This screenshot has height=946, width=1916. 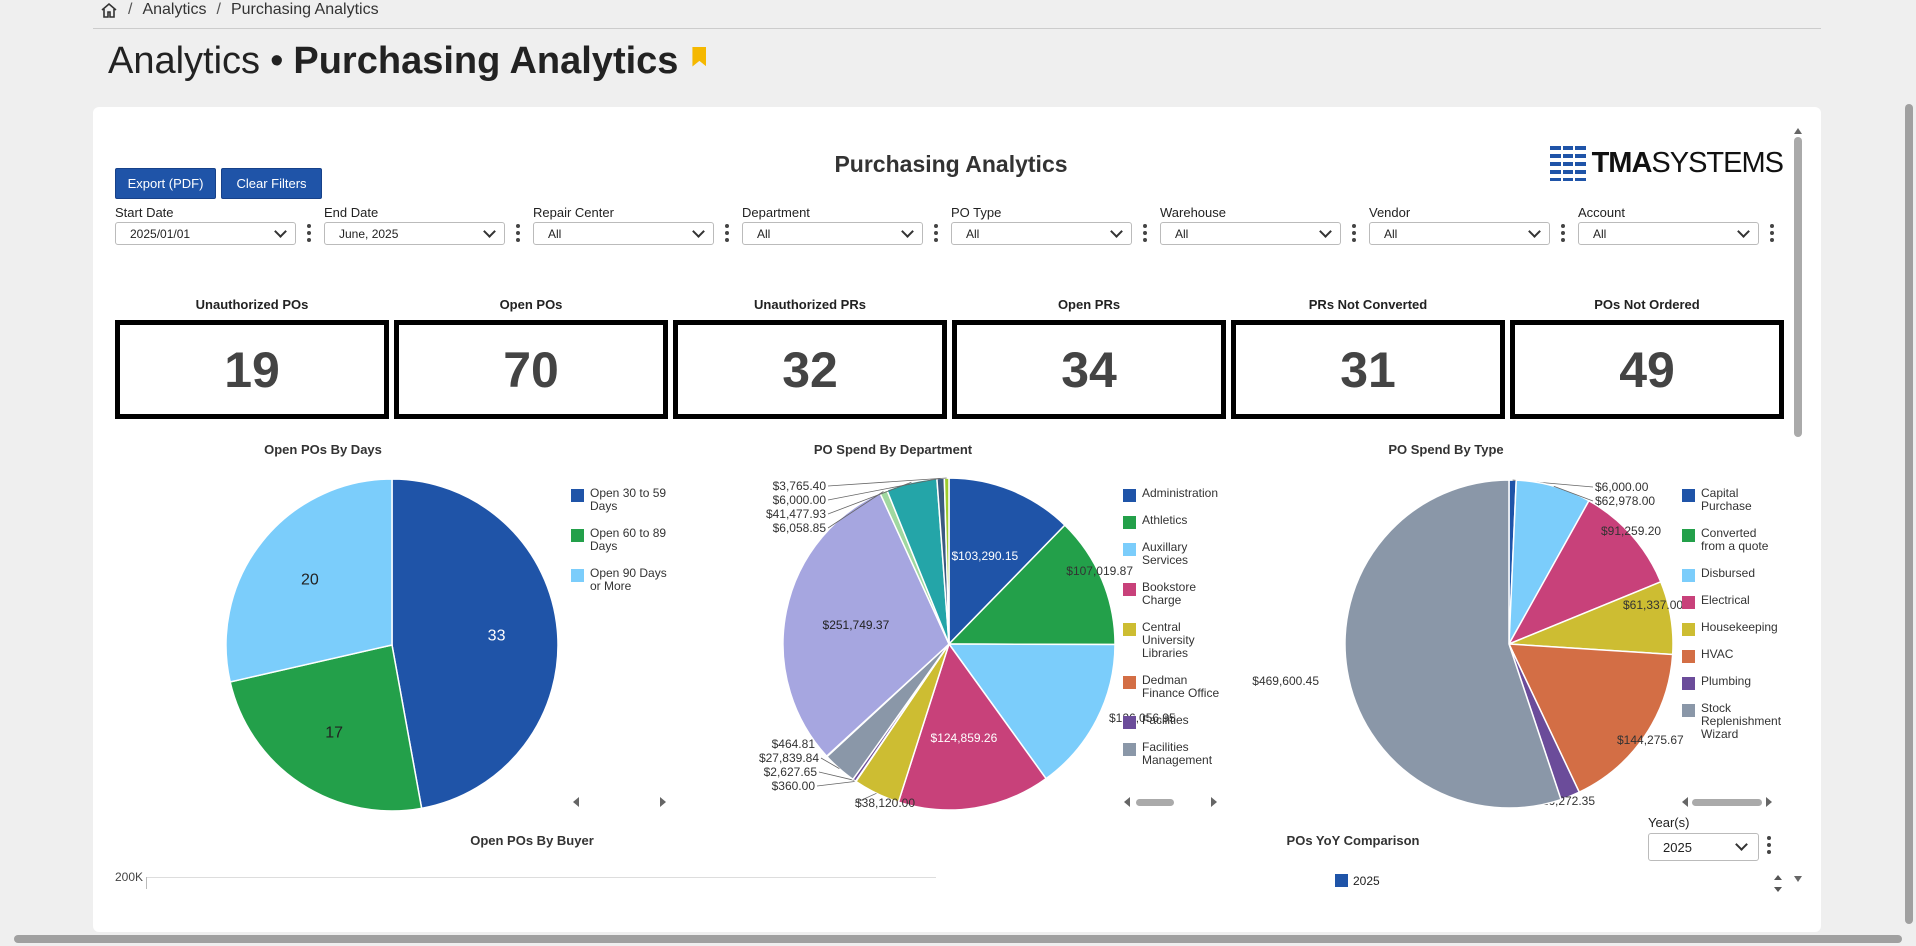 What do you see at coordinates (271, 183) in the screenshot?
I see `clear-filters-button: Clear Filters` at bounding box center [271, 183].